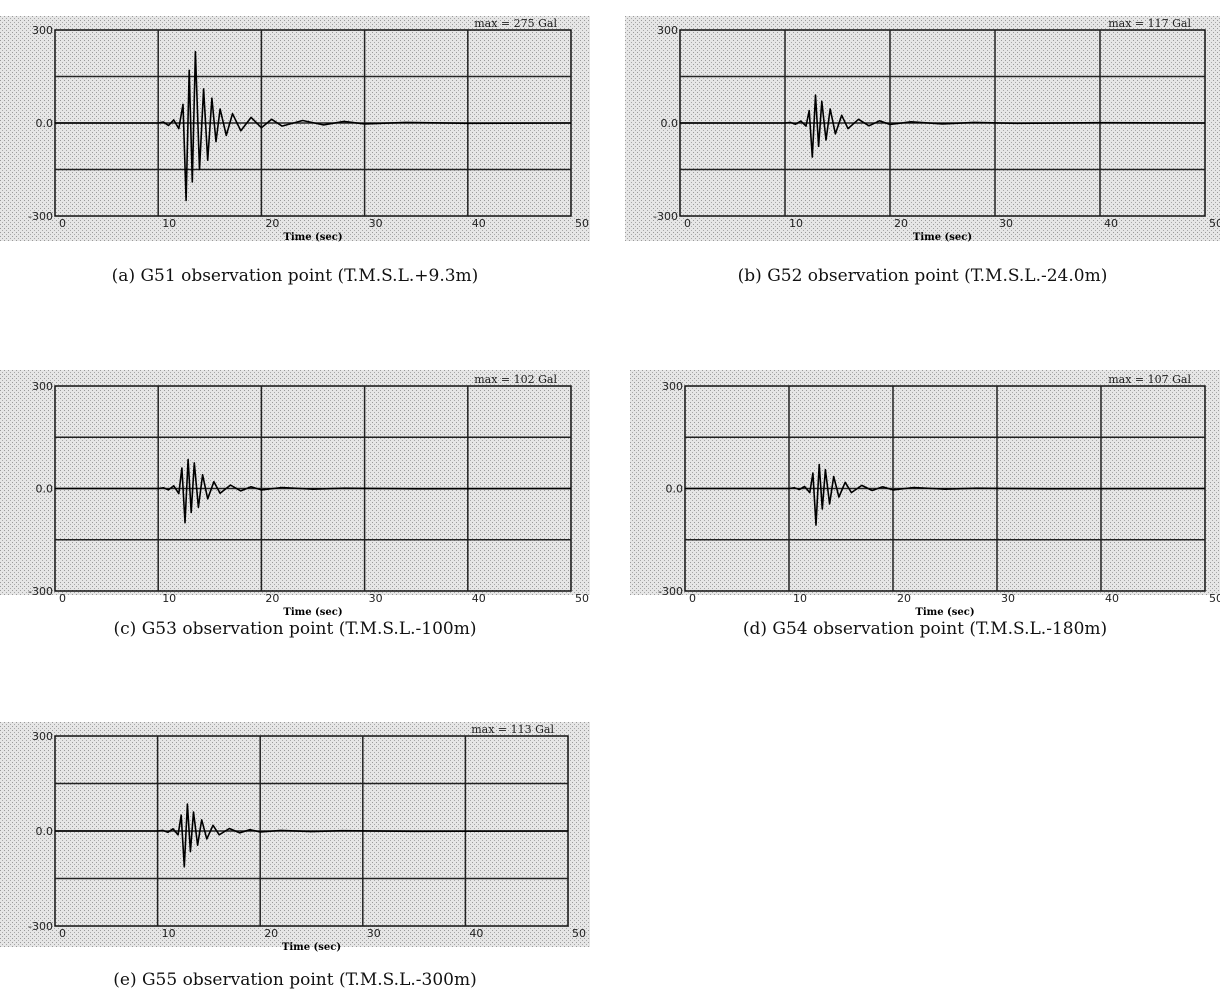 This screenshot has width=1220, height=1007. Describe the element at coordinates (512, 729) in the screenshot. I see `max-label: max = 113 Gal` at that location.